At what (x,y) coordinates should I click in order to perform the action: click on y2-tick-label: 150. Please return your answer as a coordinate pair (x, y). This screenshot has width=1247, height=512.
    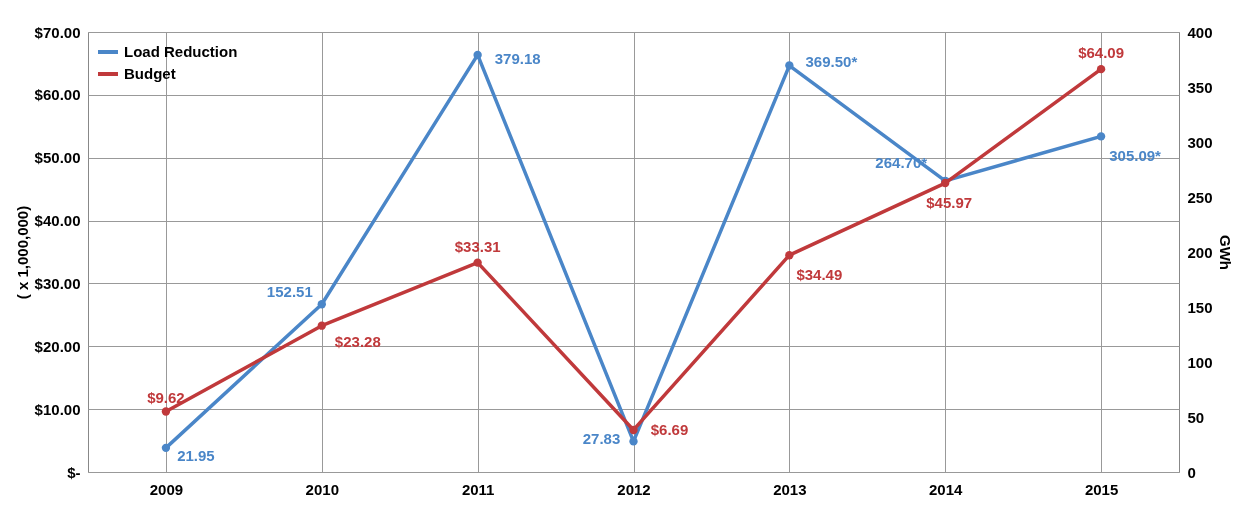
    Looking at the image, I should click on (1200, 307).